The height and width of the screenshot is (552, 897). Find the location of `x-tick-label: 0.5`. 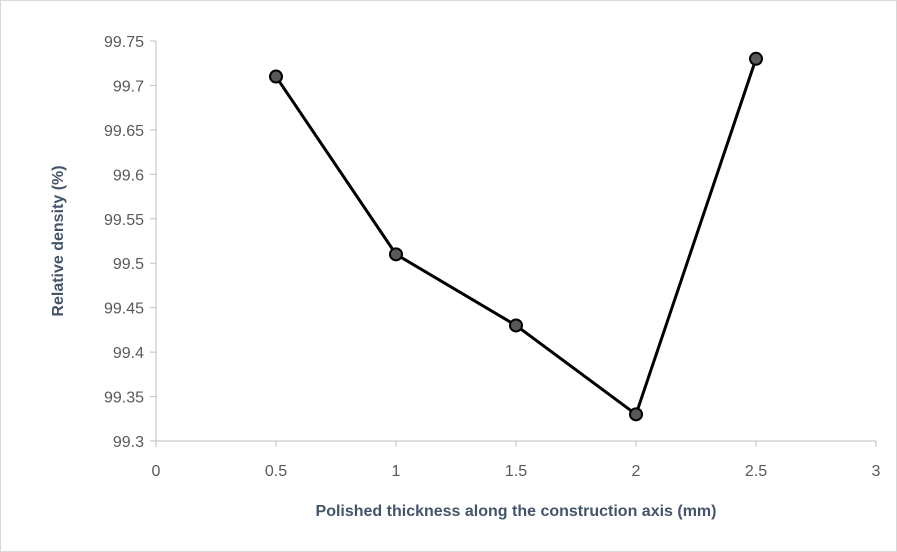

x-tick-label: 0.5 is located at coordinates (276, 471).